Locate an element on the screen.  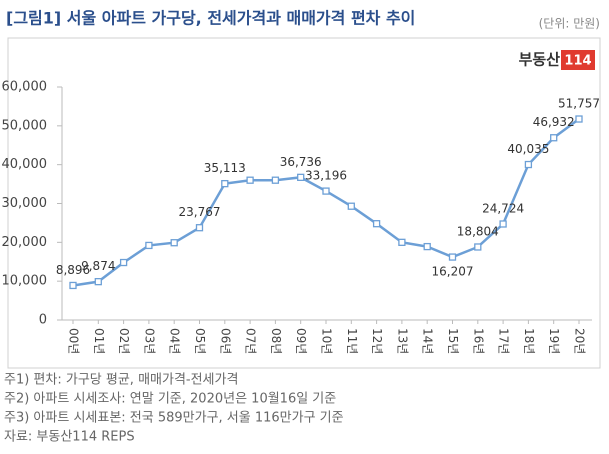
x-tick-label: 10년 is located at coordinates (327, 341).